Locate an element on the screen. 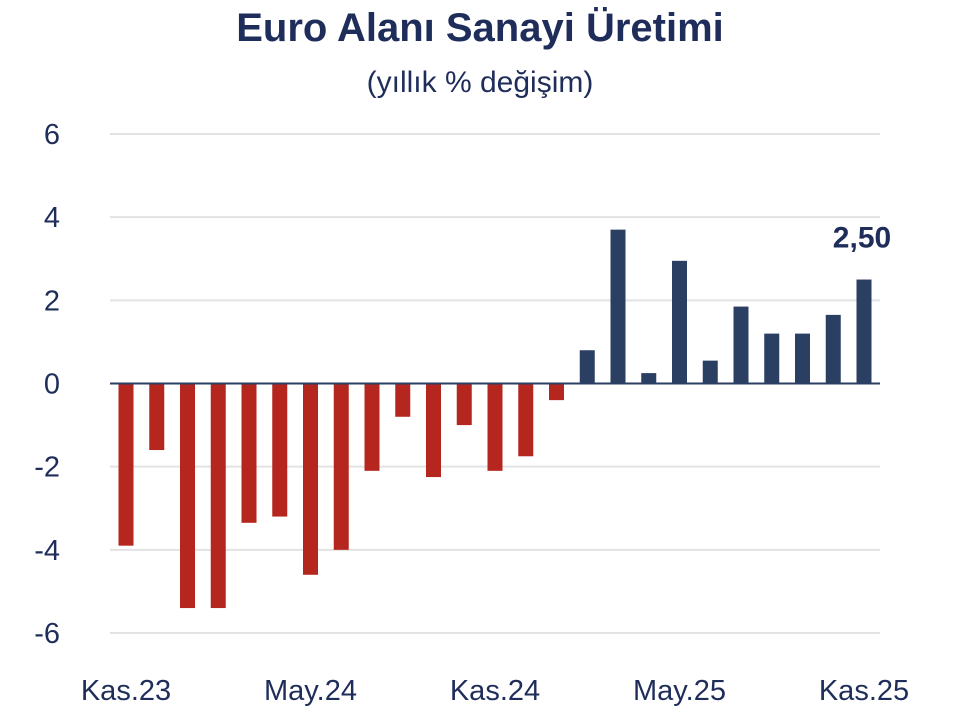  x-tick-label: May.25 is located at coordinates (679, 691).